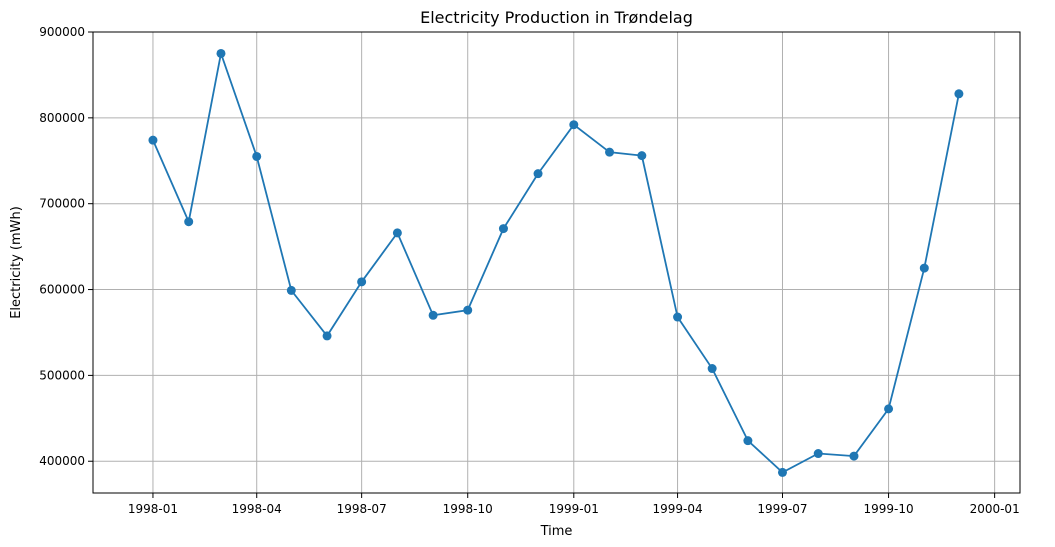  What do you see at coordinates (62, 32) in the screenshot?
I see `y-tick-label: 900000` at bounding box center [62, 32].